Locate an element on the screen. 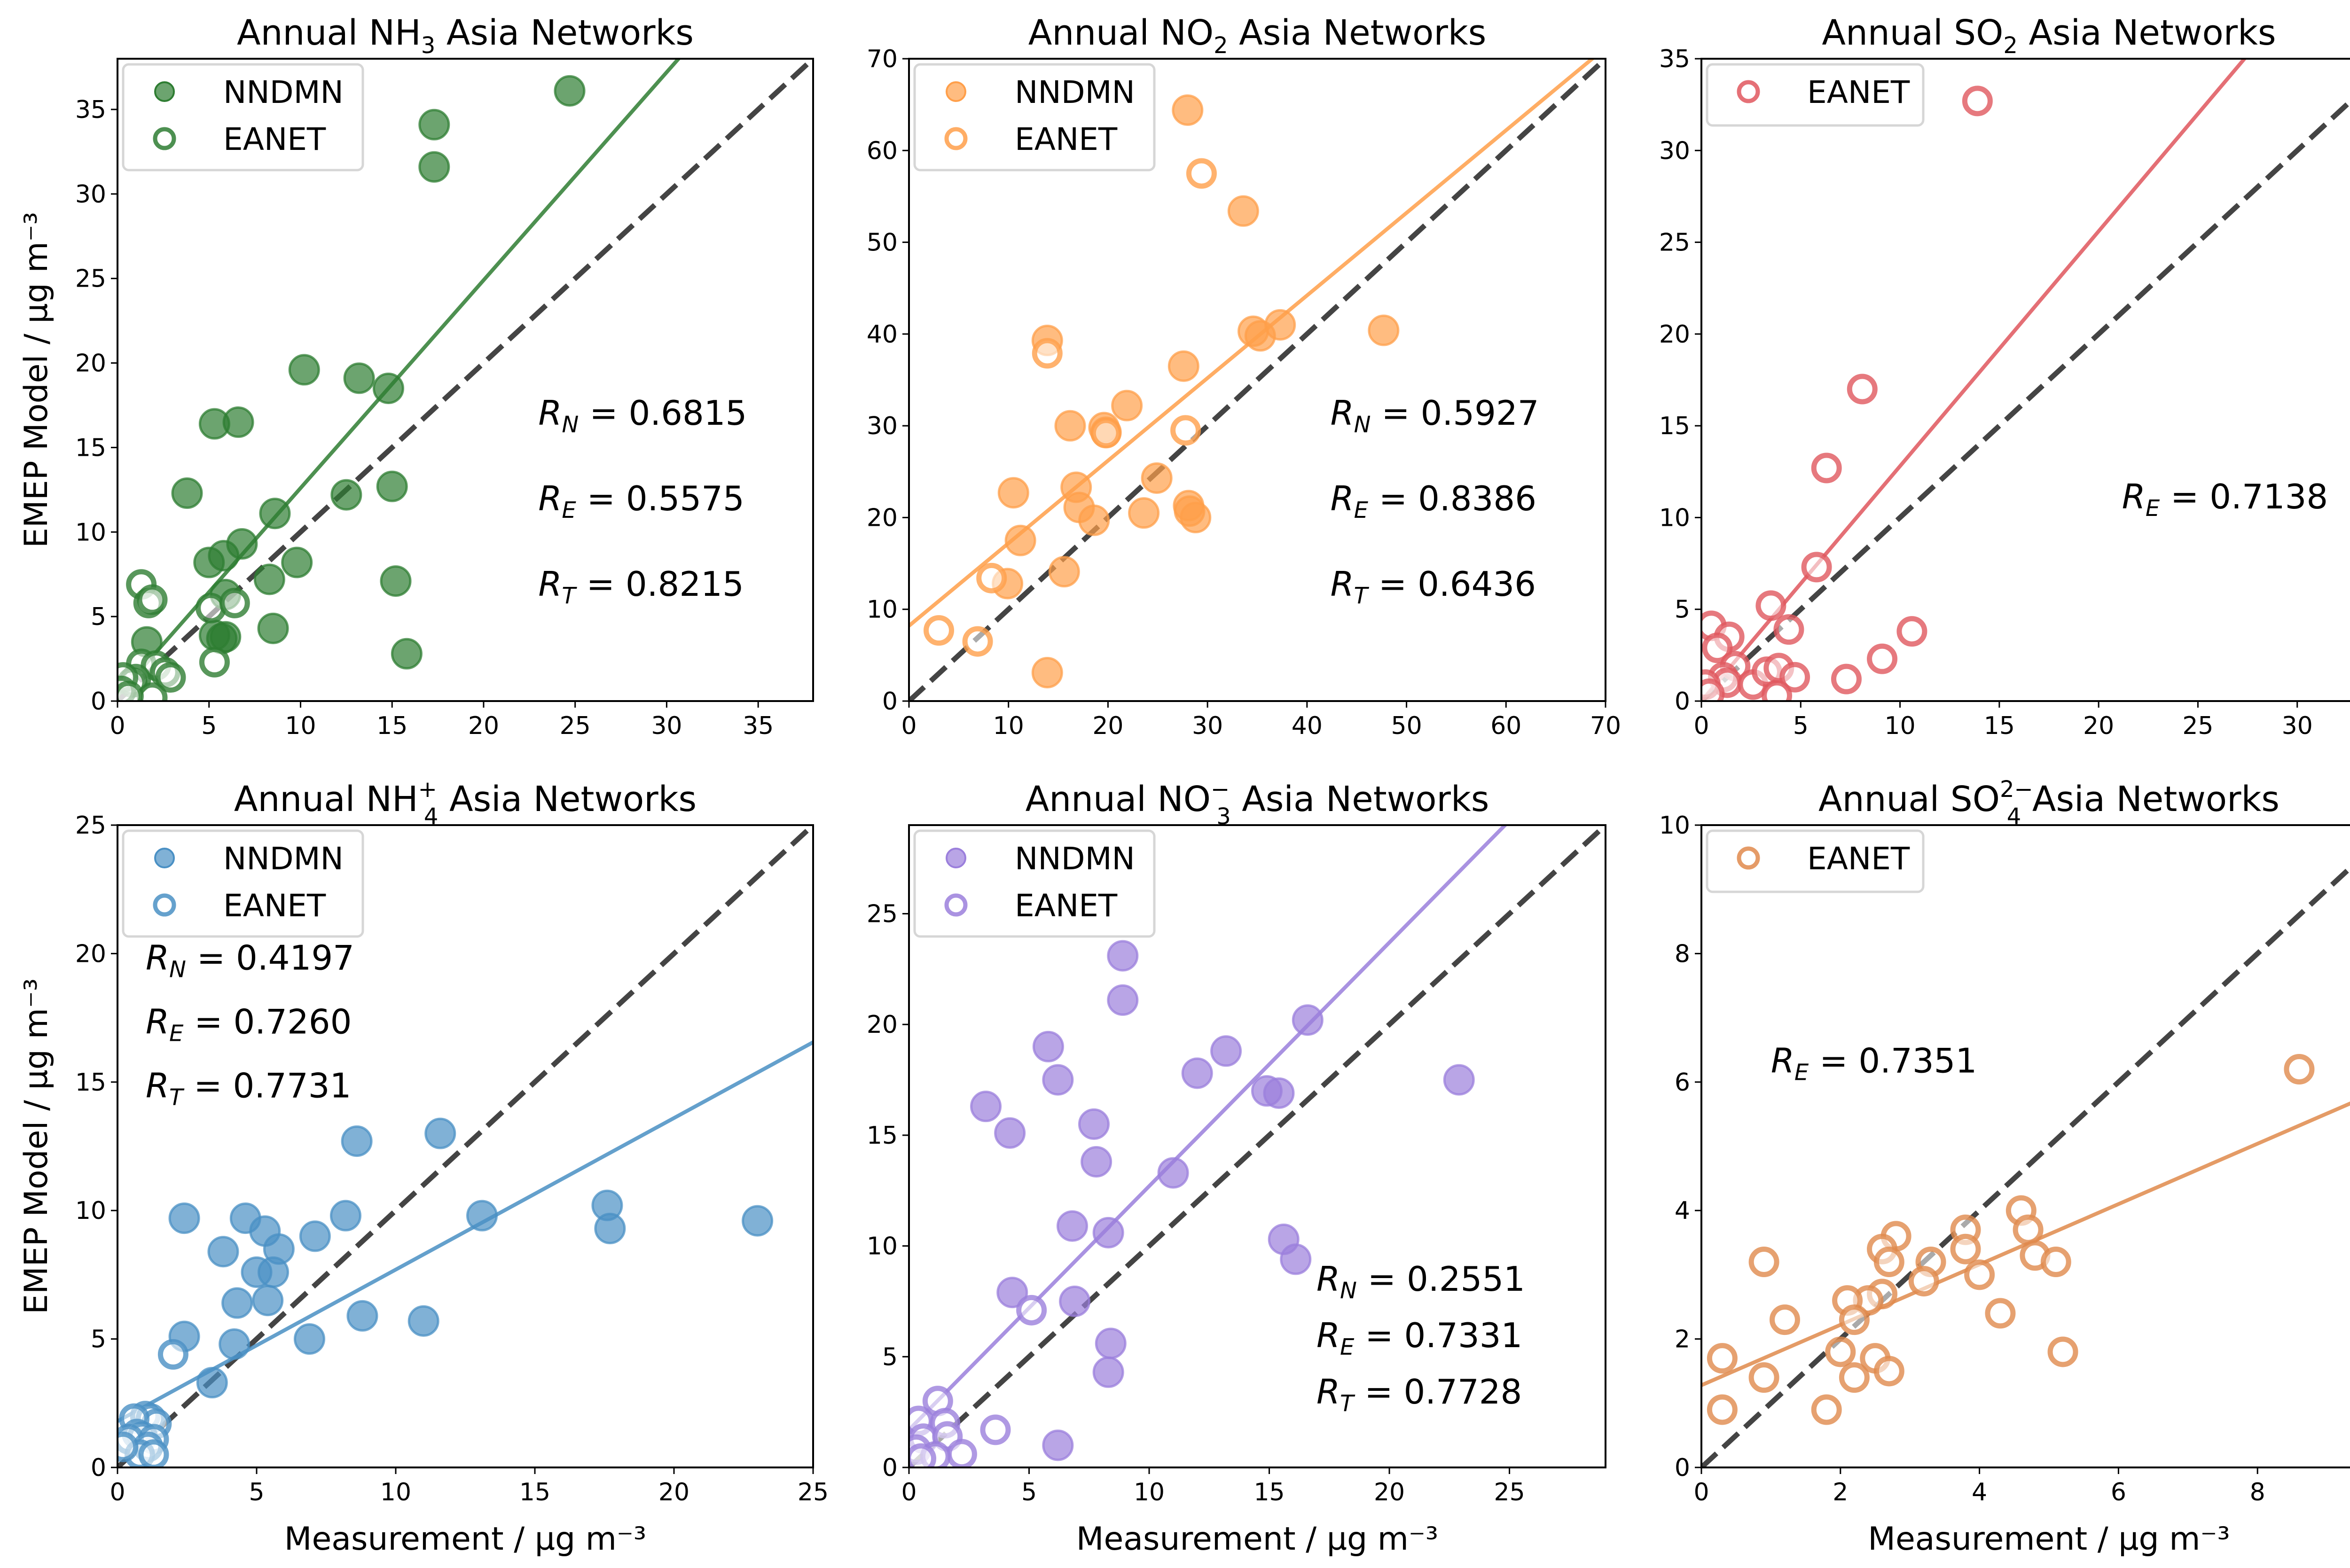  chart-title: Annual NO− 3 Asia Networks is located at coordinates (1257, 803).